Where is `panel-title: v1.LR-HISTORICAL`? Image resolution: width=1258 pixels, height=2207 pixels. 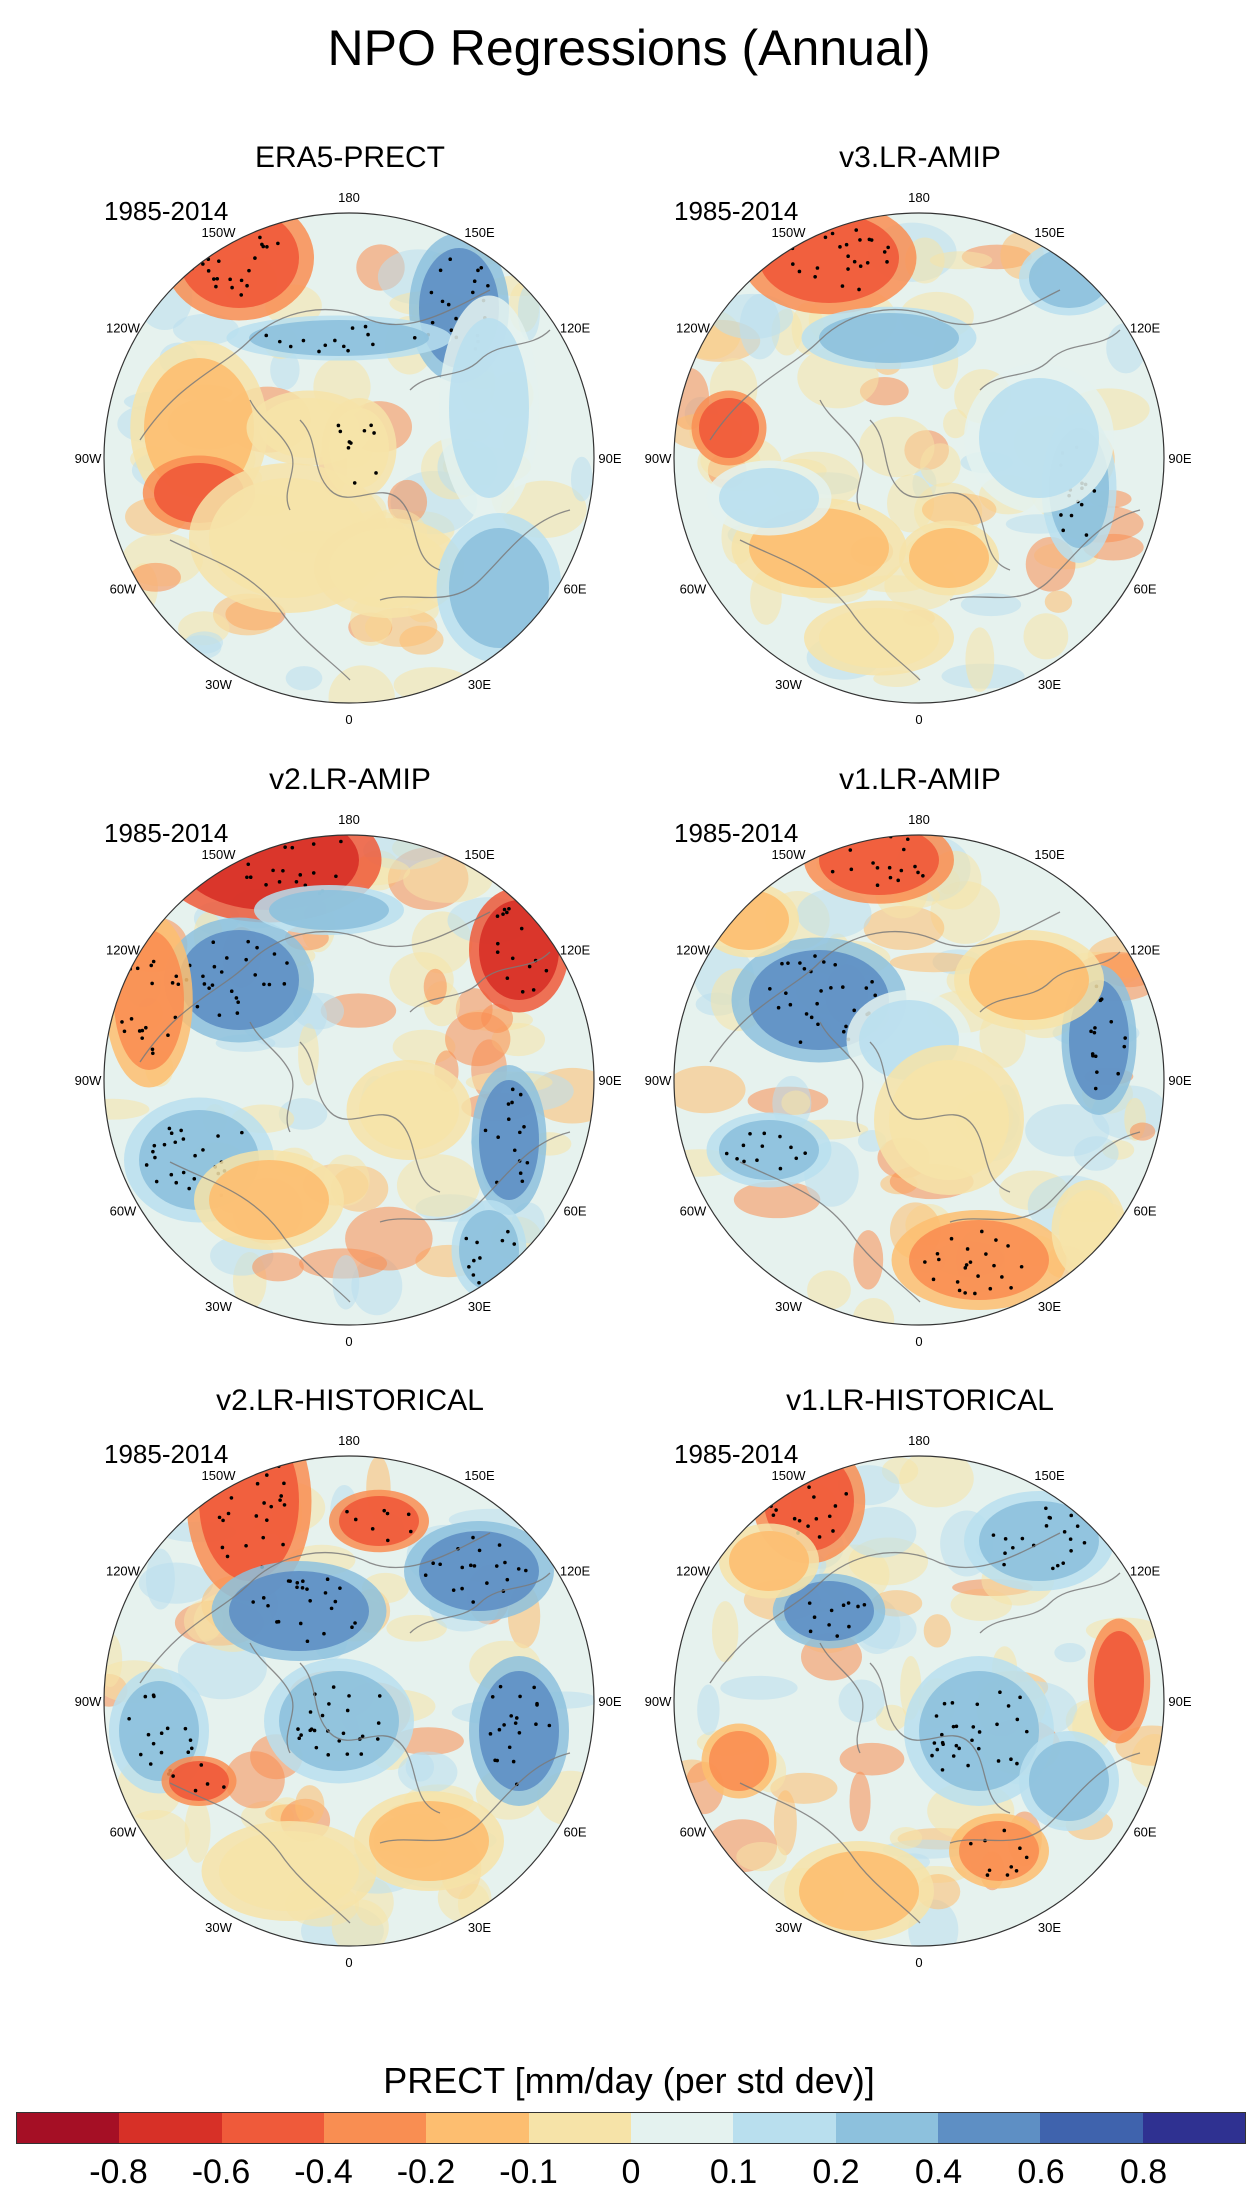
panel-title: v1.LR-HISTORICAL is located at coordinates (920, 1400).